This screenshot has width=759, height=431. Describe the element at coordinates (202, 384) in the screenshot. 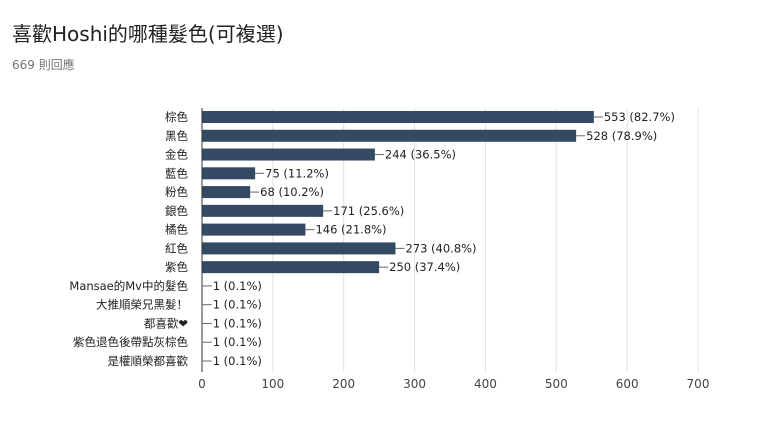

I see `x-tick-label: 0` at that location.